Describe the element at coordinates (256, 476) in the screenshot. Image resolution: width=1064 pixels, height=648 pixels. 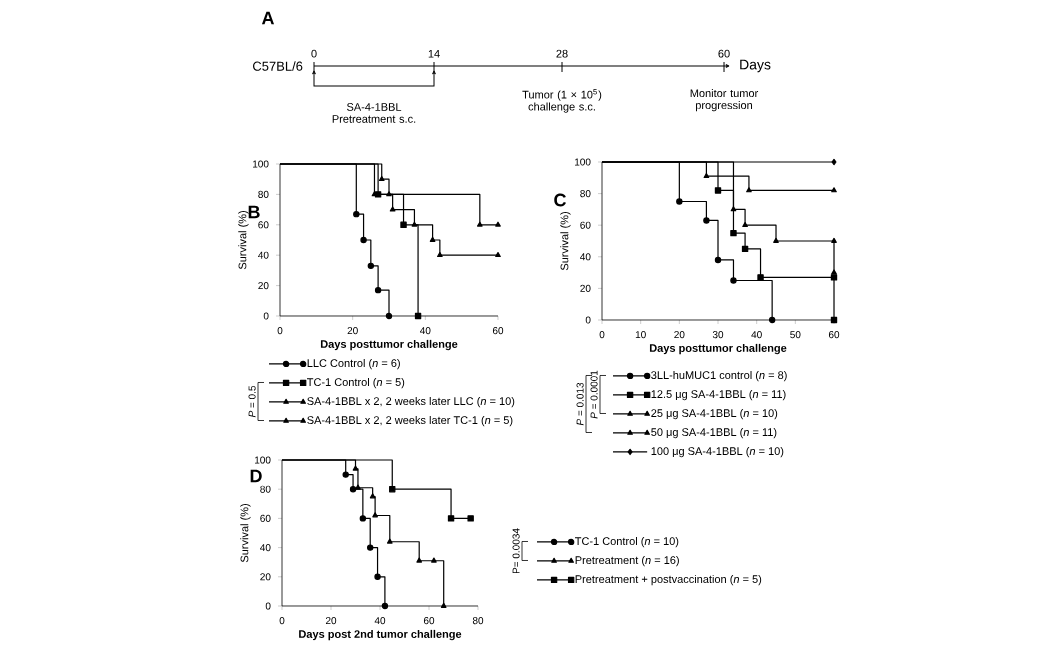
I see `chart-title: D` at that location.